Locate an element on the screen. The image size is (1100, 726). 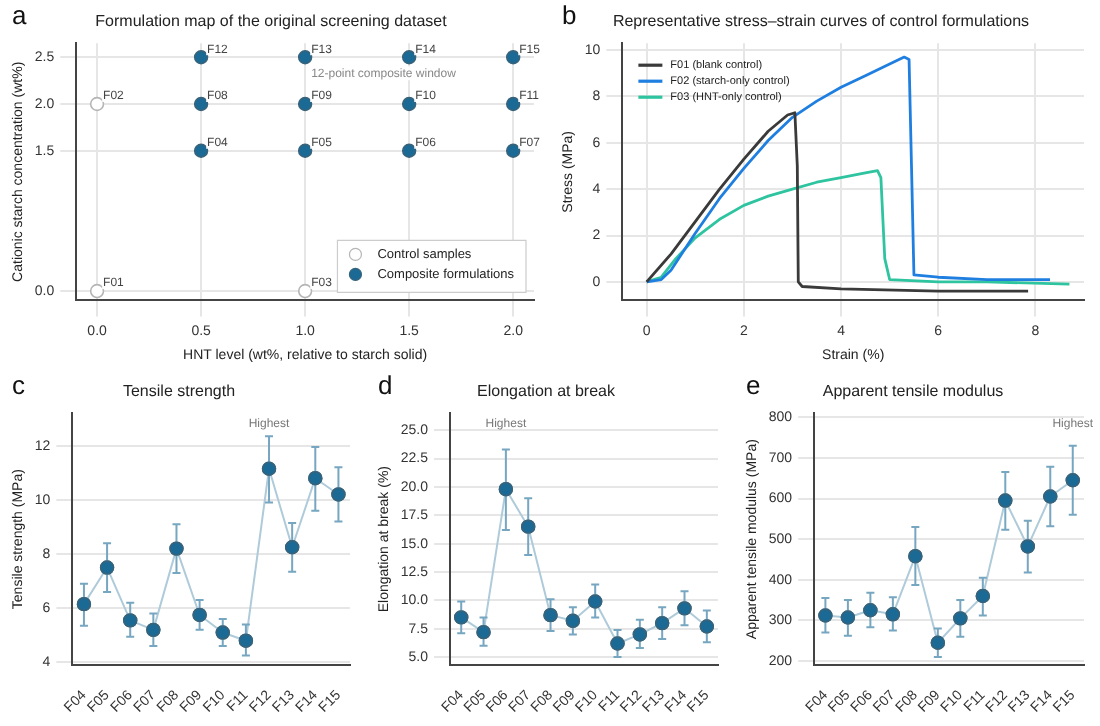
text: b is located at coordinates (569, 15).